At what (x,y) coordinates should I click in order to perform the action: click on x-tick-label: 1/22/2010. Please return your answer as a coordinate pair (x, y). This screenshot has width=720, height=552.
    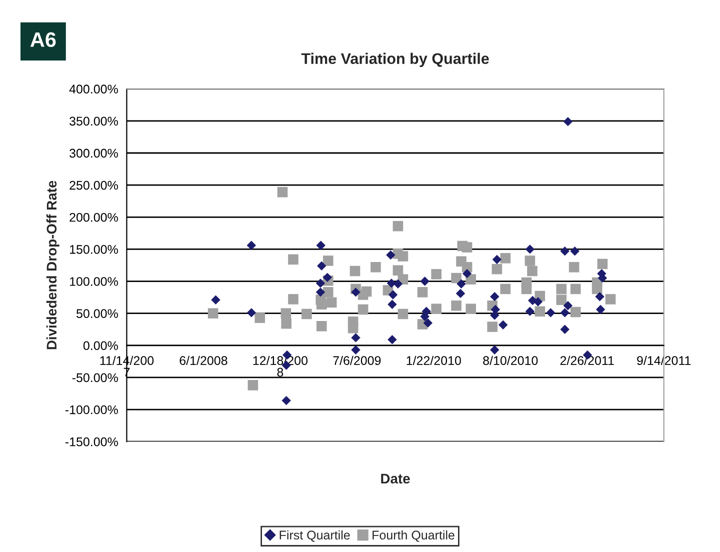
    Looking at the image, I should click on (433, 360).